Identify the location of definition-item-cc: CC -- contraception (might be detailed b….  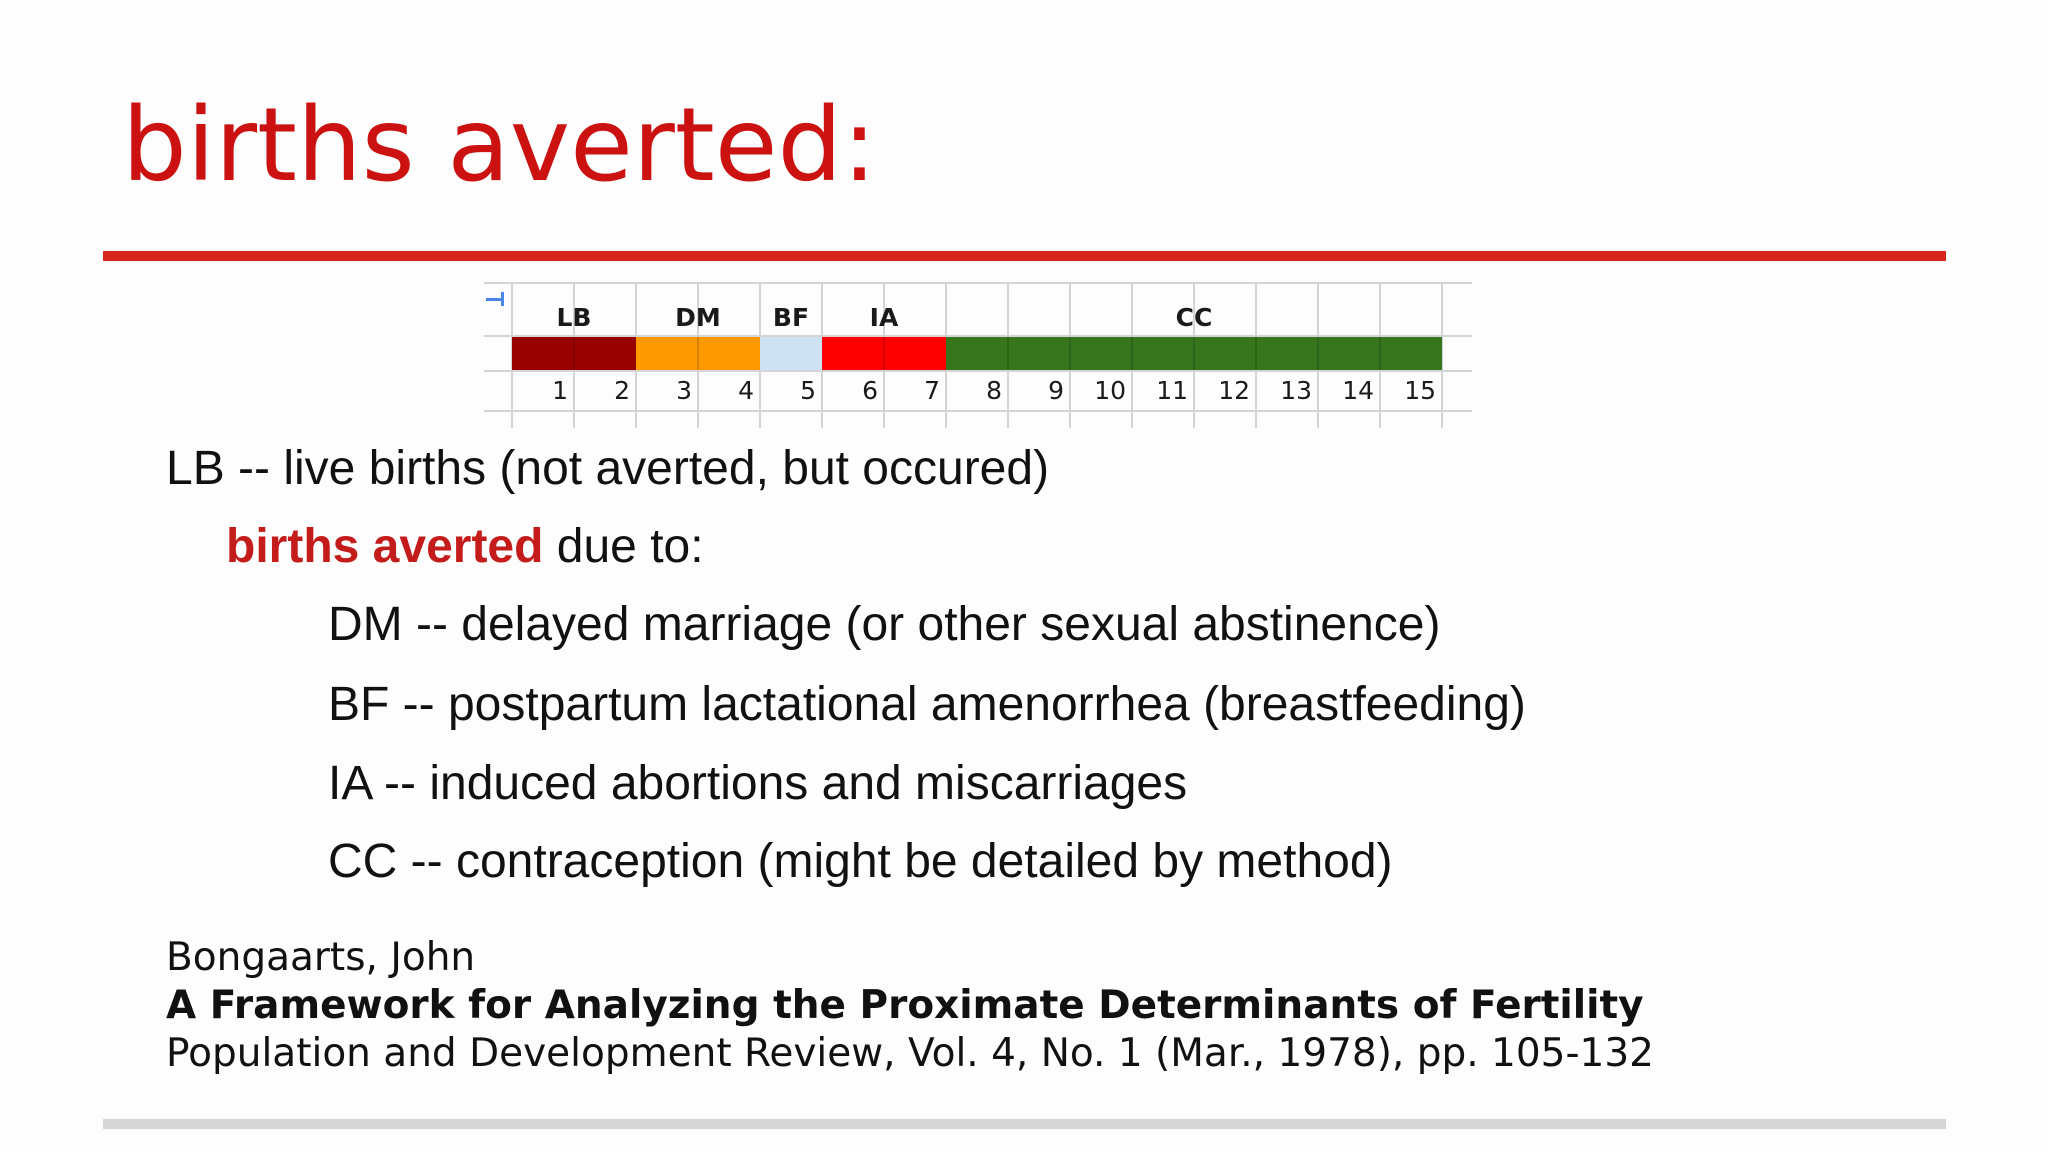
(860, 861).